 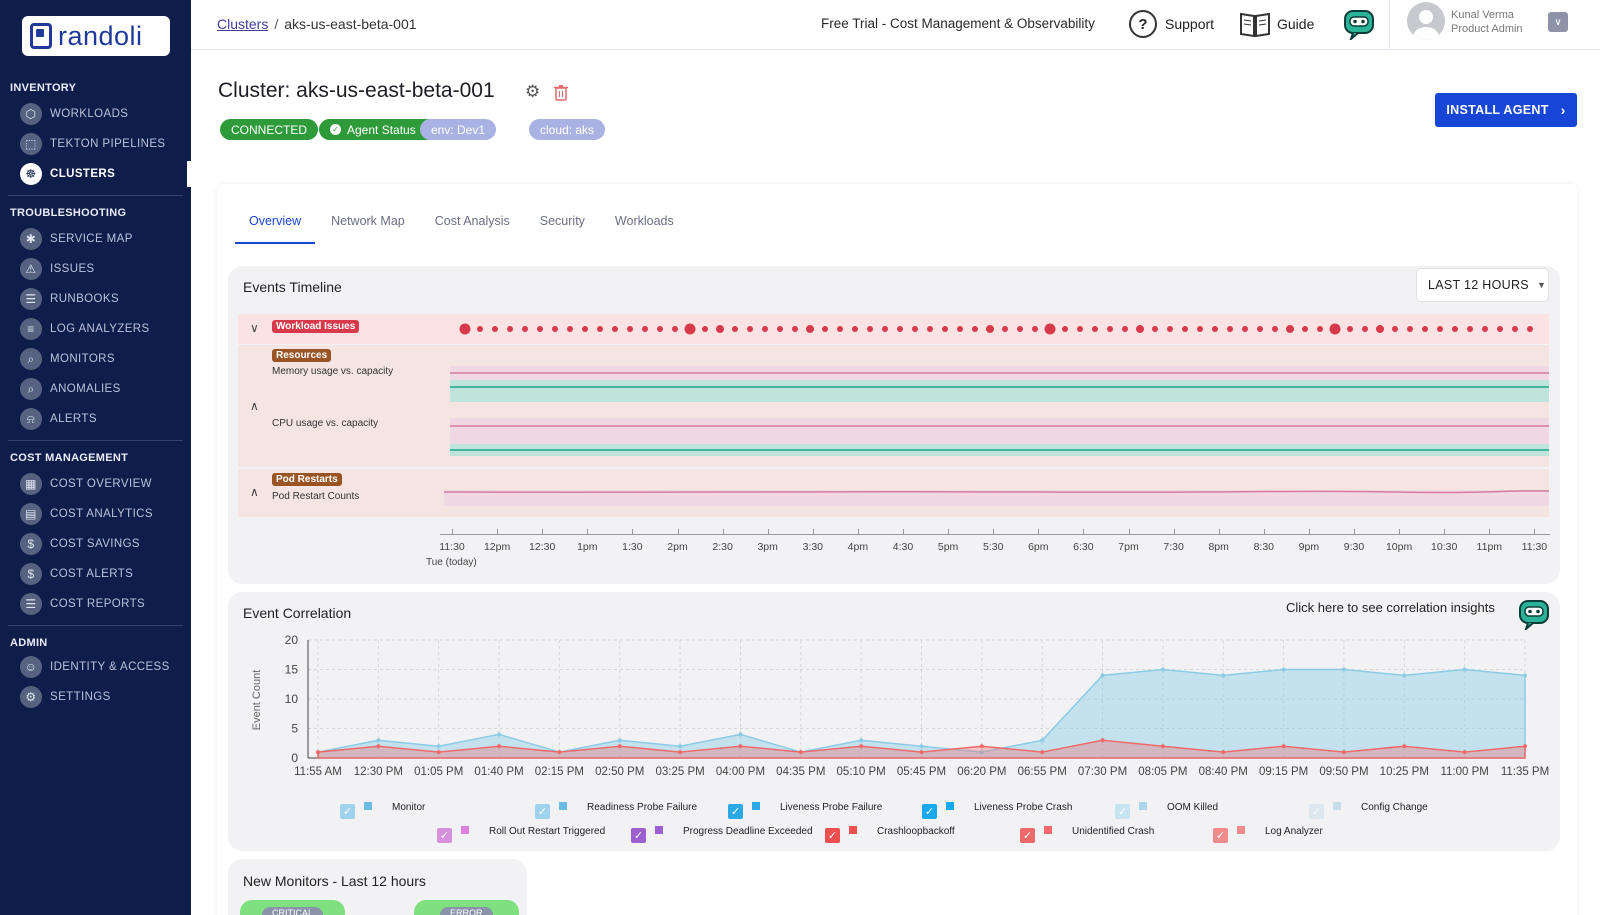 I want to click on tab-workloads: Workloads, so click(x=644, y=221).